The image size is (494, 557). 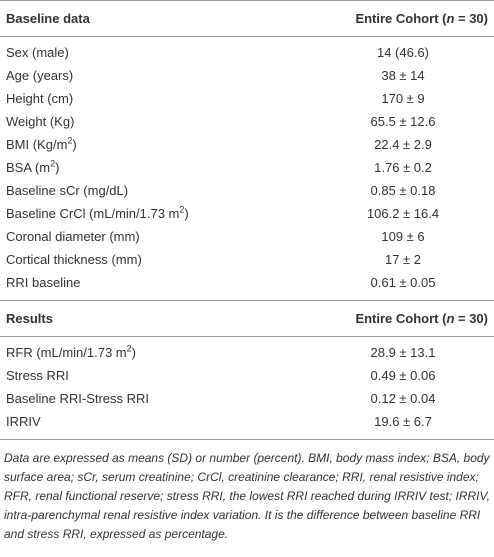 What do you see at coordinates (67, 190) in the screenshot?
I see `row-label: Baseline sCr (mg/dL)` at bounding box center [67, 190].